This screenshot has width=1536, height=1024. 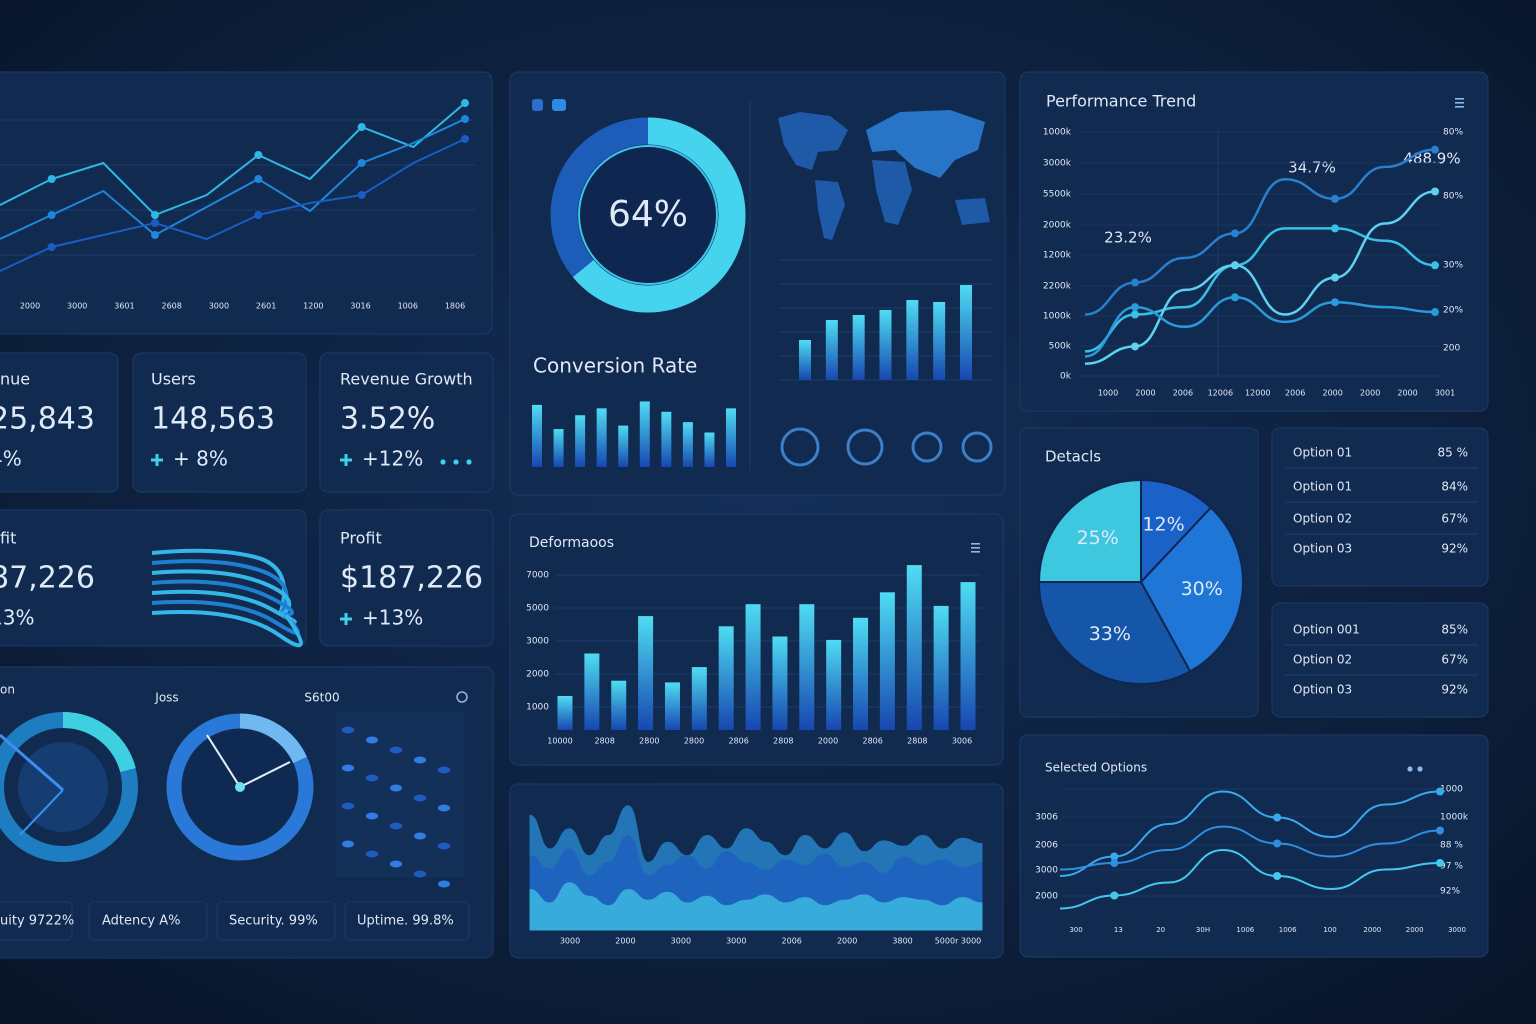 I want to click on option-name: Option 001, so click(x=1326, y=630).